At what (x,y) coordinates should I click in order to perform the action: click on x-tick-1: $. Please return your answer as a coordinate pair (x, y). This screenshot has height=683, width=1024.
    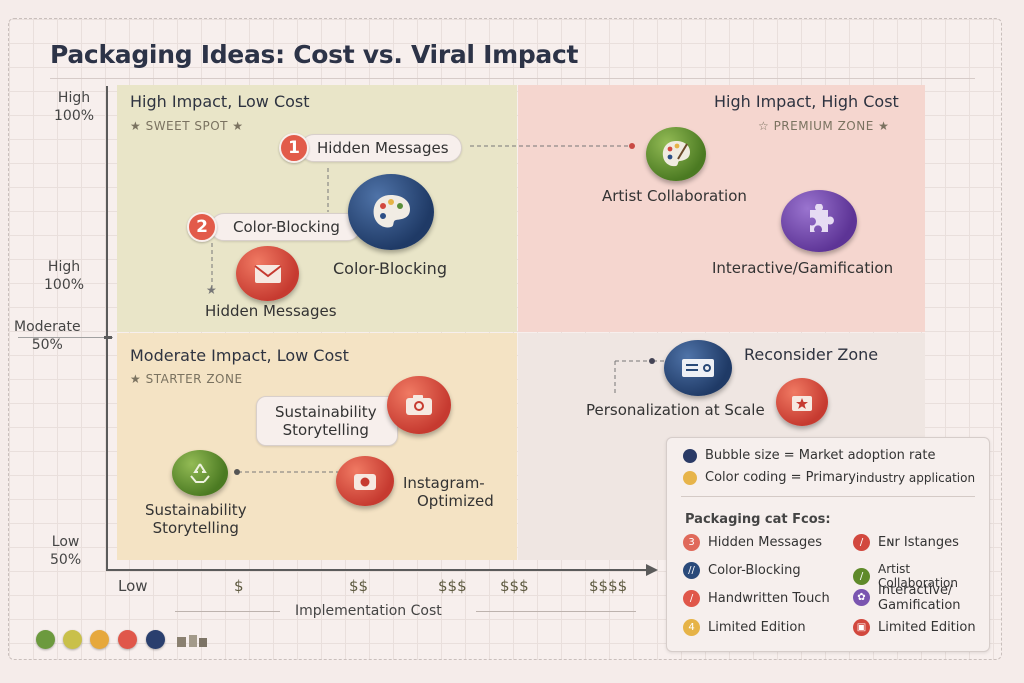
    Looking at the image, I should click on (239, 586).